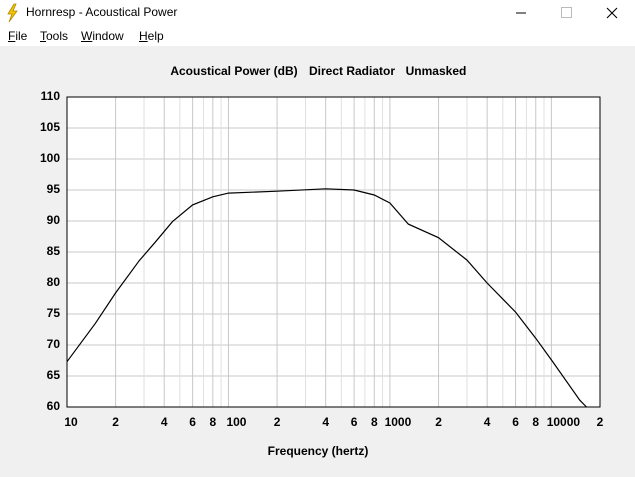 The width and height of the screenshot is (635, 477). Describe the element at coordinates (54, 189) in the screenshot. I see `y-tick-label: 95` at that location.